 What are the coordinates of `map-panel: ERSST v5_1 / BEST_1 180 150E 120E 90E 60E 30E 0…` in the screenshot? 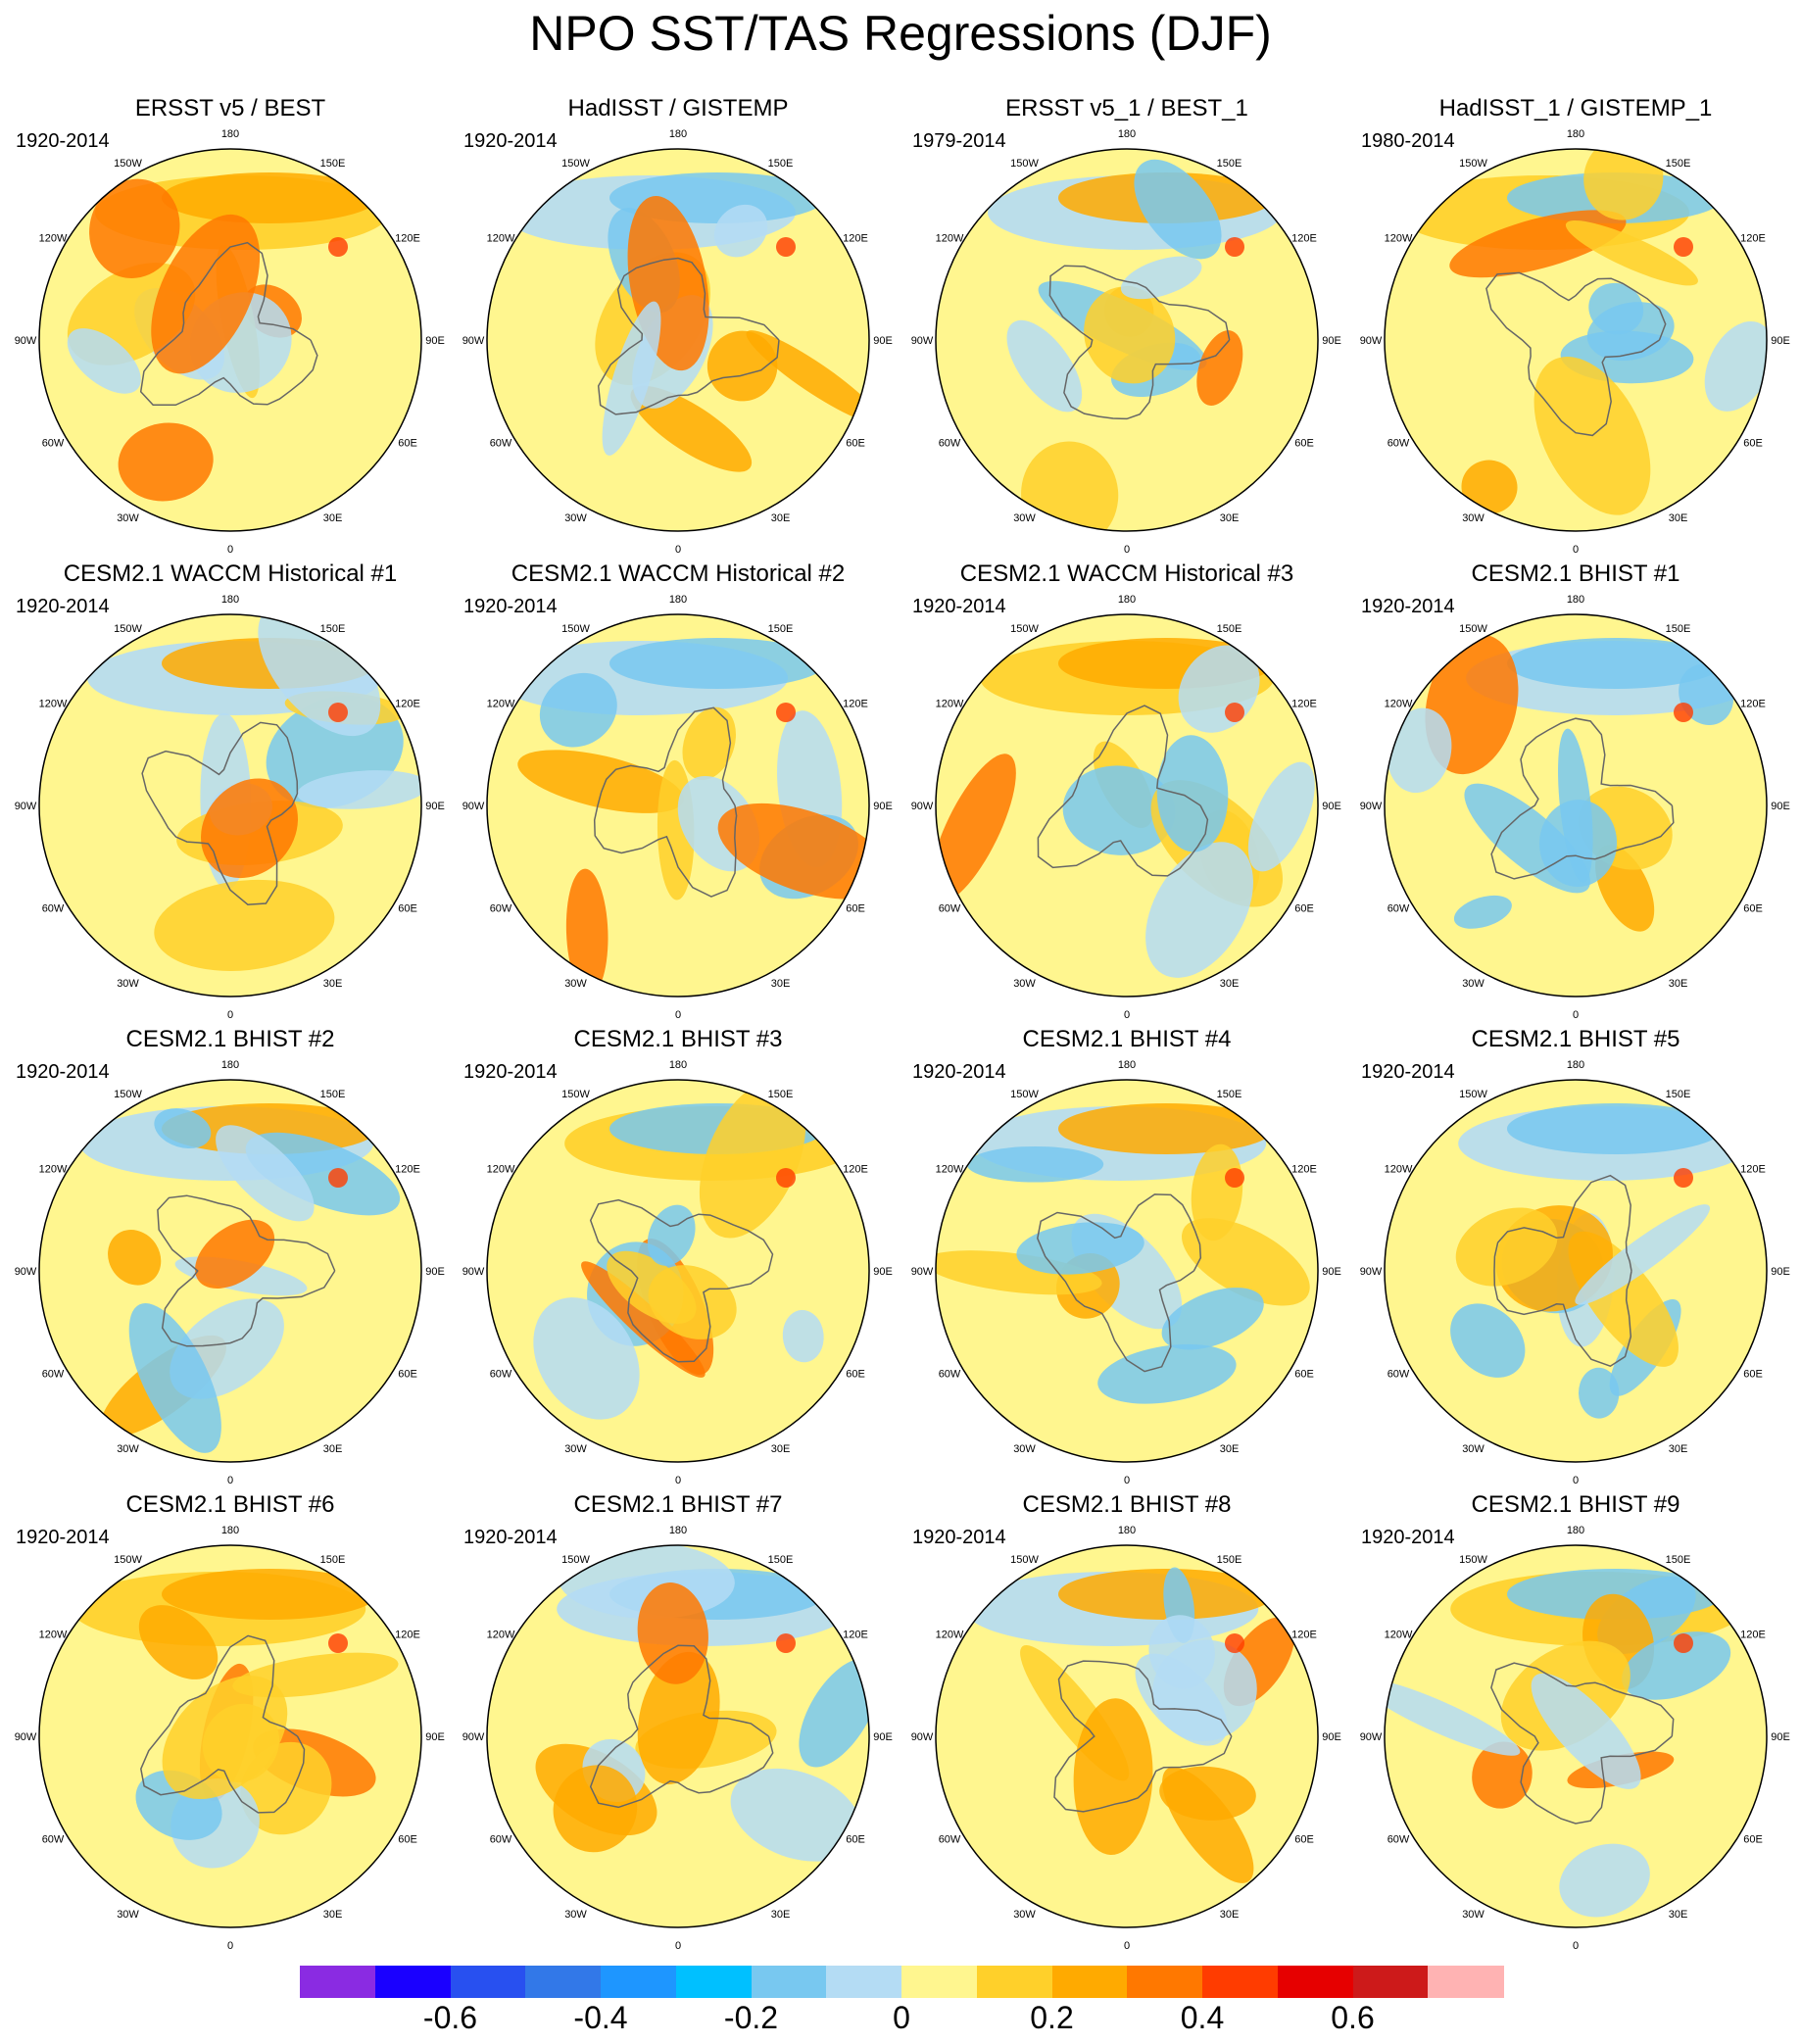 It's located at (1126, 324).